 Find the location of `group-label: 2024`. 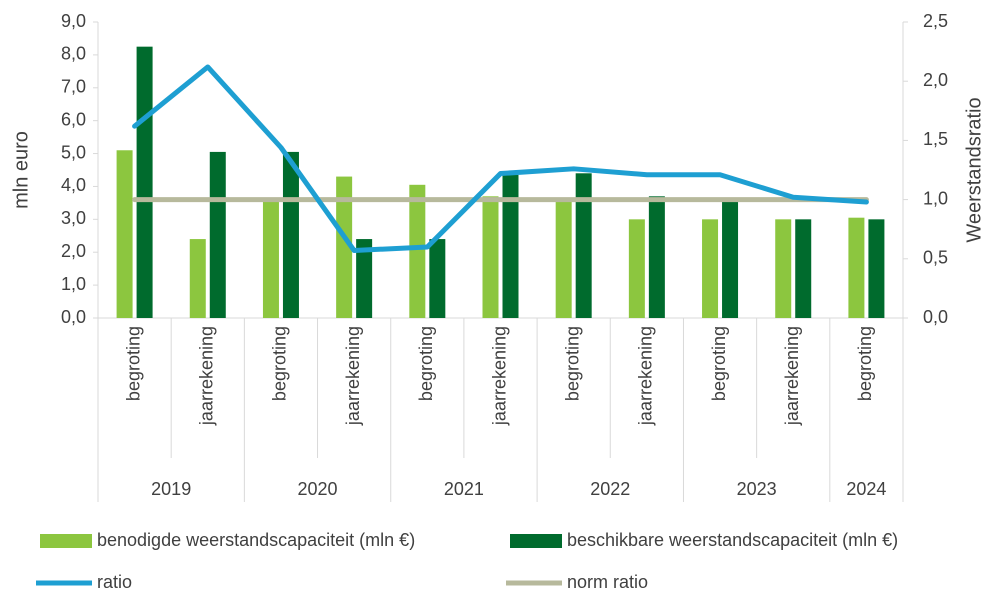

group-label: 2024 is located at coordinates (866, 489).